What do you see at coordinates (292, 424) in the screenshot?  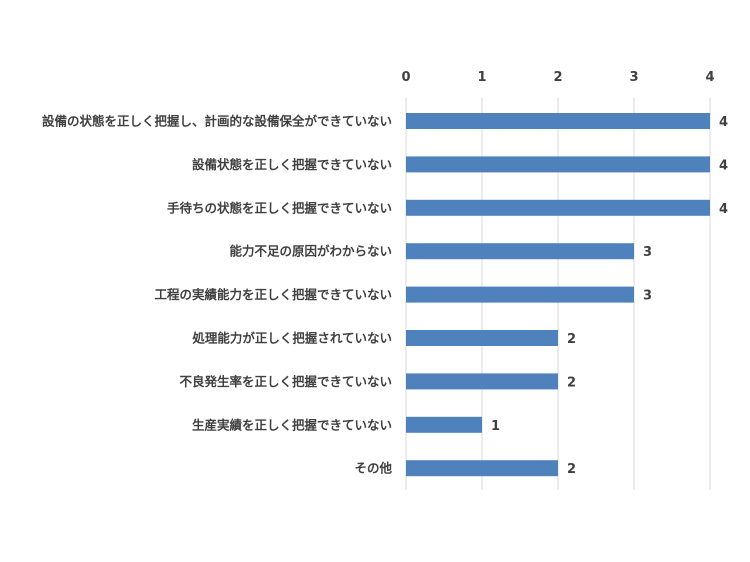 I see `category-label: 生産実績を正しく把握できていない` at bounding box center [292, 424].